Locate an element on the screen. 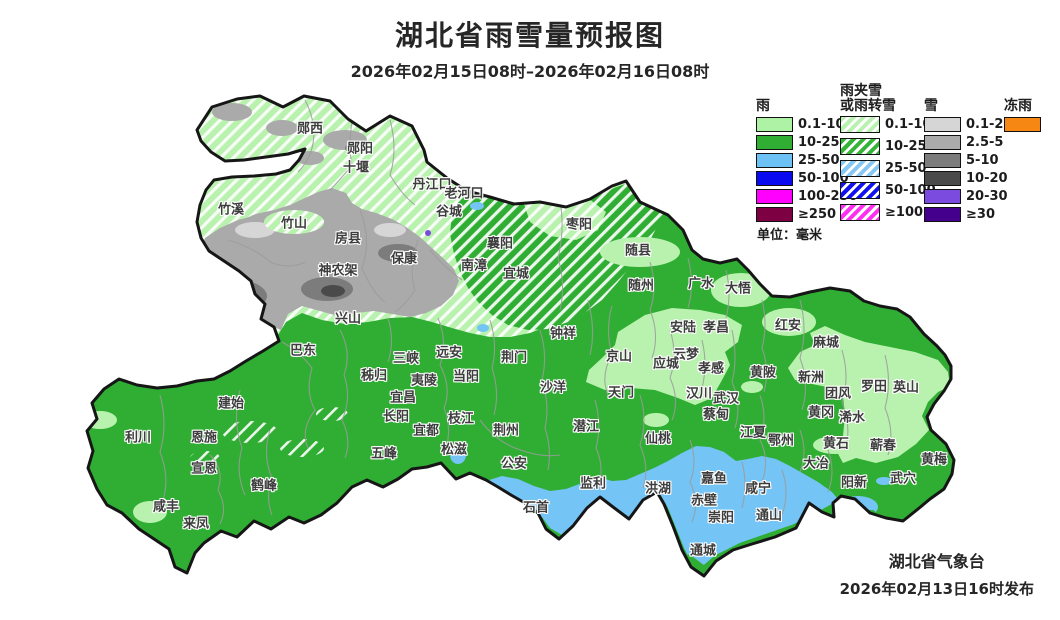 This screenshot has height=620, width=1060. legend-item: 0.1-2.5 is located at coordinates (970, 124).